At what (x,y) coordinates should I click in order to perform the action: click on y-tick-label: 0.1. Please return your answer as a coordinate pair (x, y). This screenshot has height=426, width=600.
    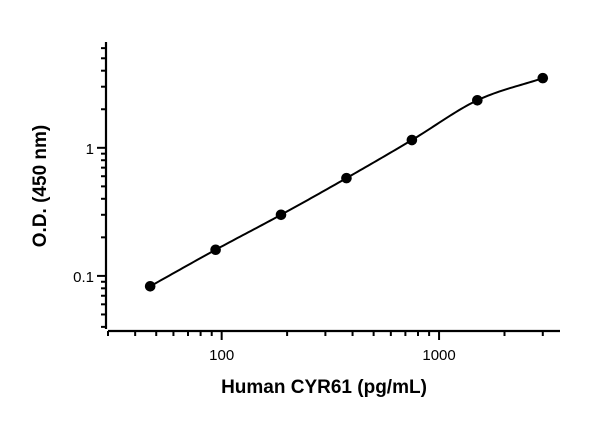
    Looking at the image, I should click on (83, 277).